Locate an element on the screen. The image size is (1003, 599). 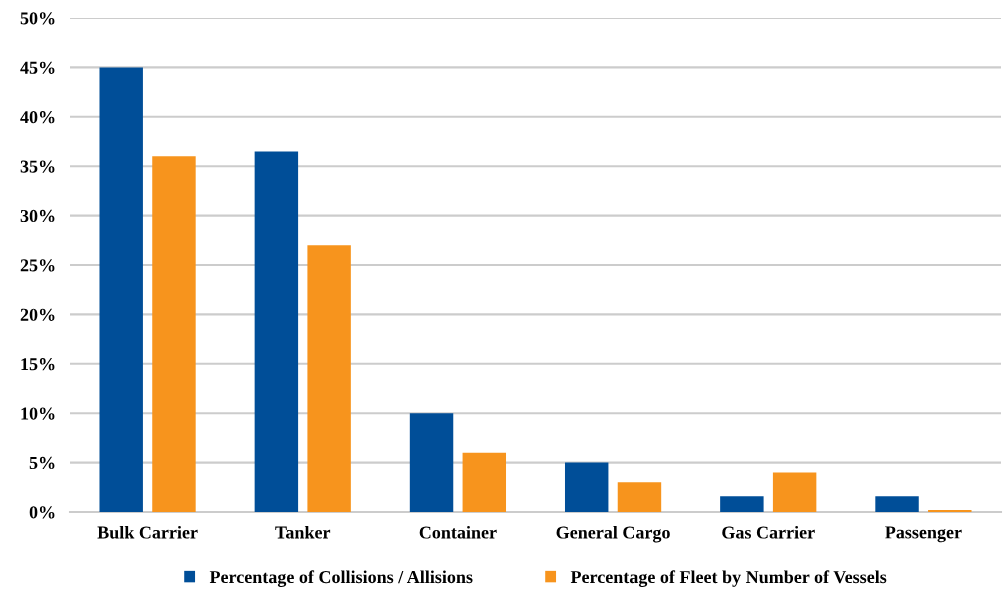
y-tick-label: 15% is located at coordinates (38, 364).